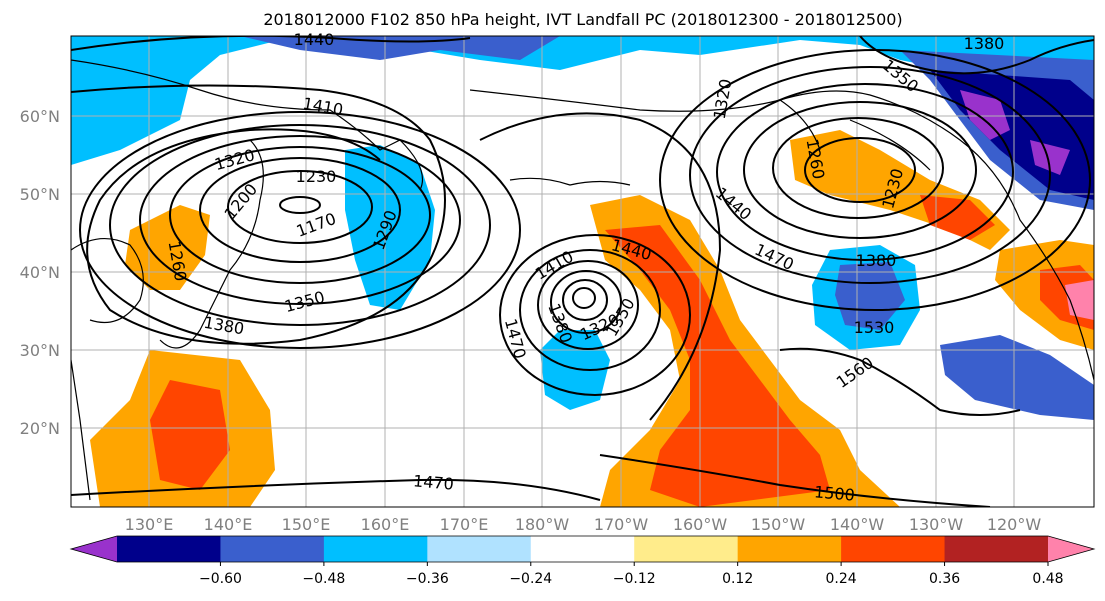  I want to click on negative-core-top, so click(400, 48).